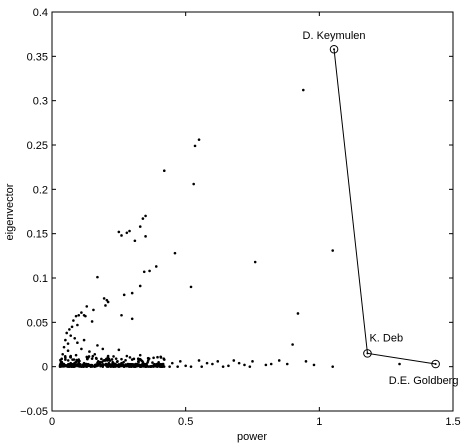 The width and height of the screenshot is (463, 443). What do you see at coordinates (40, 102) in the screenshot?
I see `y-tick-label: 0.3` at bounding box center [40, 102].